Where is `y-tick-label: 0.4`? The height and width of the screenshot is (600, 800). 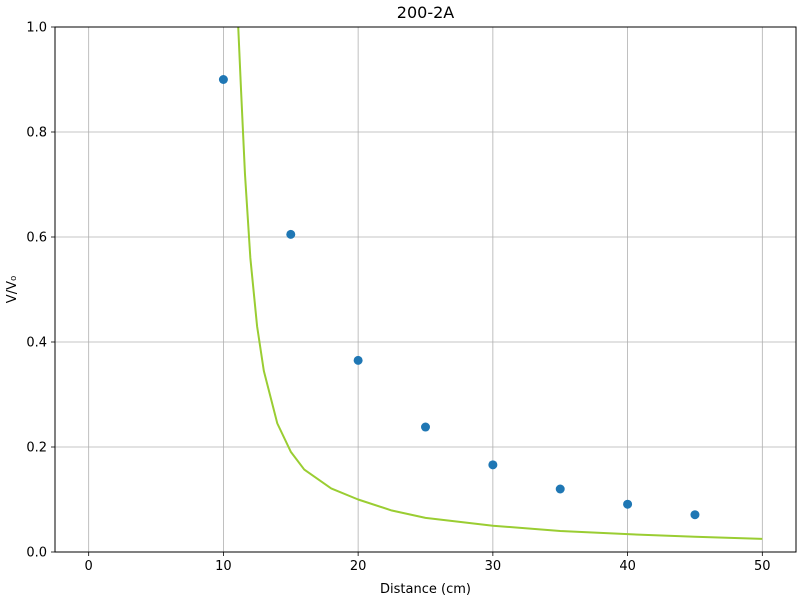 y-tick-label: 0.4 is located at coordinates (36, 343).